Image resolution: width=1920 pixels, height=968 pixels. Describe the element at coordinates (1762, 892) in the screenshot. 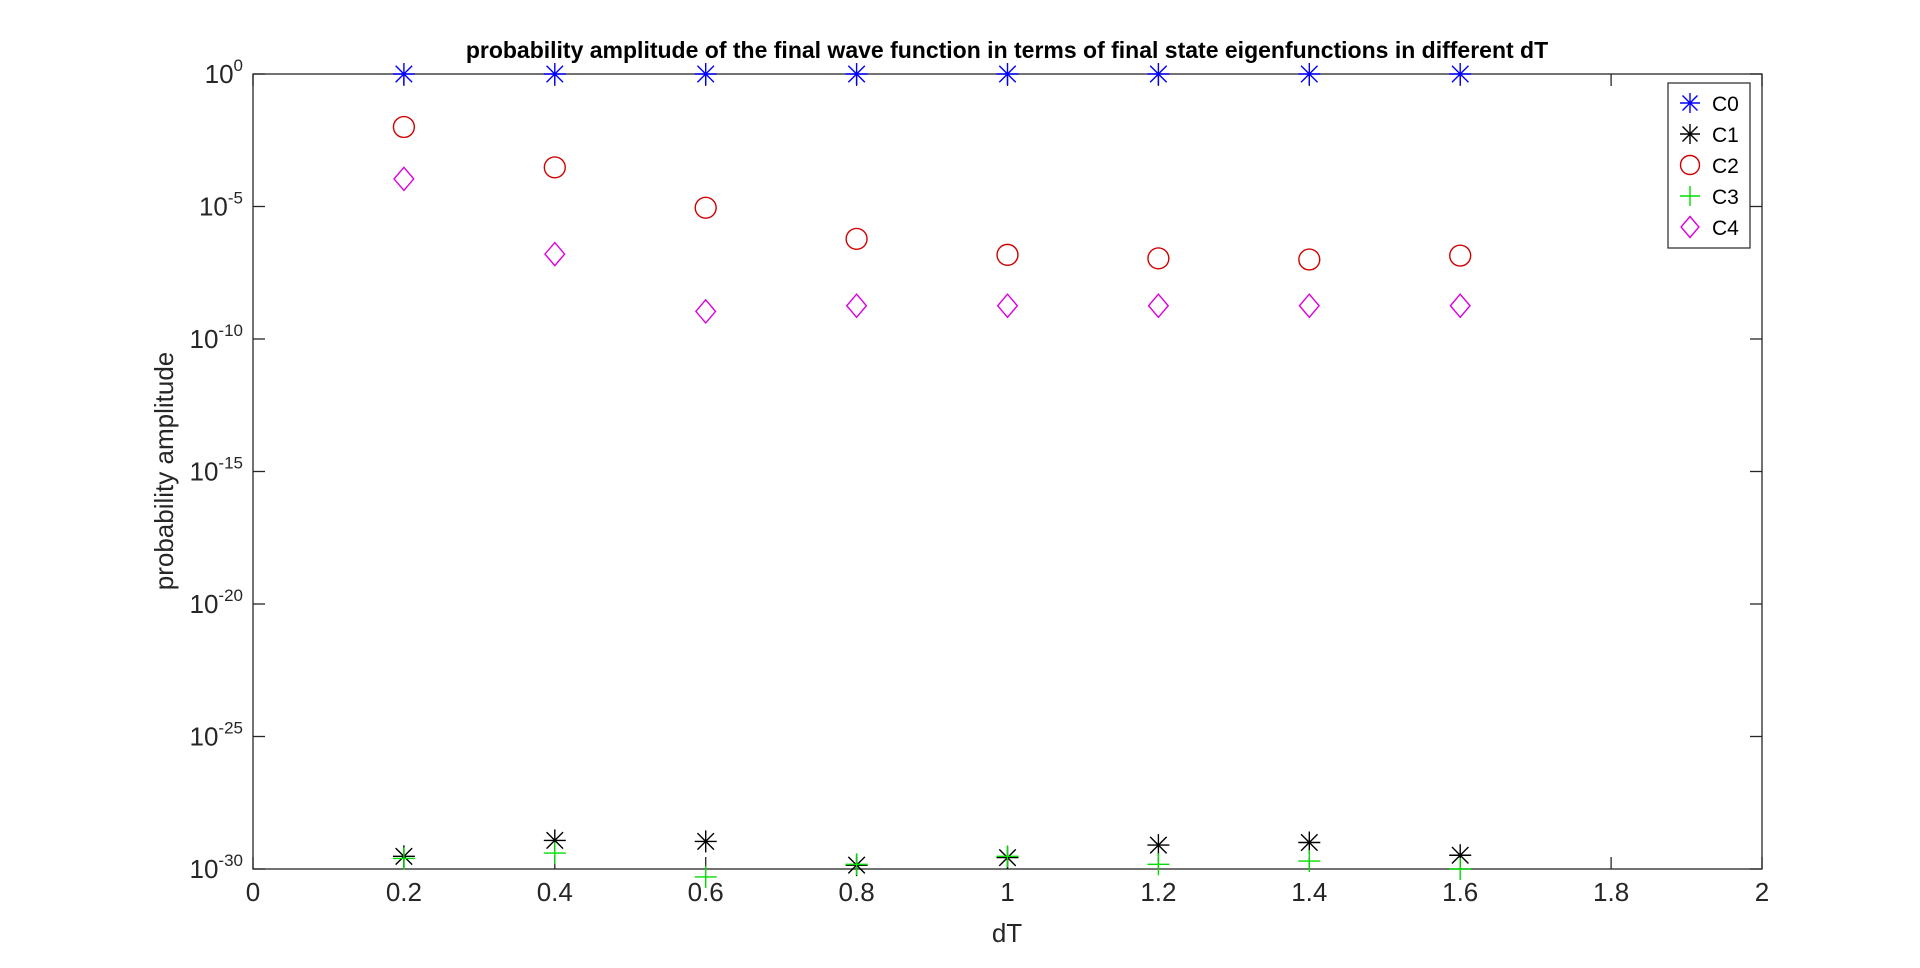

I see `x-tick-label: 2` at that location.